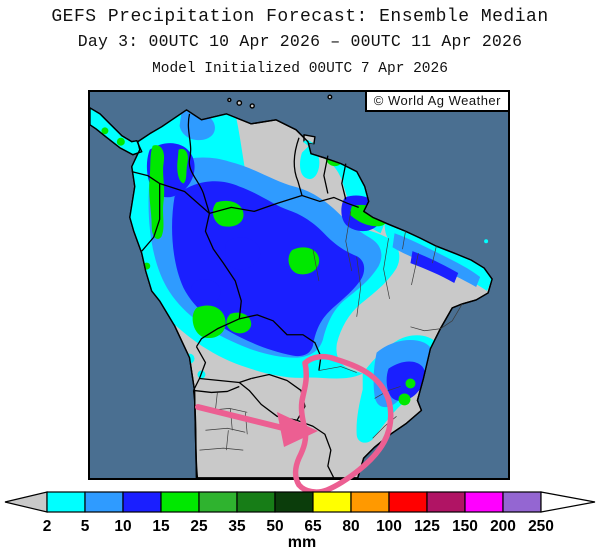 The width and height of the screenshot is (600, 548). Describe the element at coordinates (465, 526) in the screenshot. I see `colorbar-tick: 150` at that location.